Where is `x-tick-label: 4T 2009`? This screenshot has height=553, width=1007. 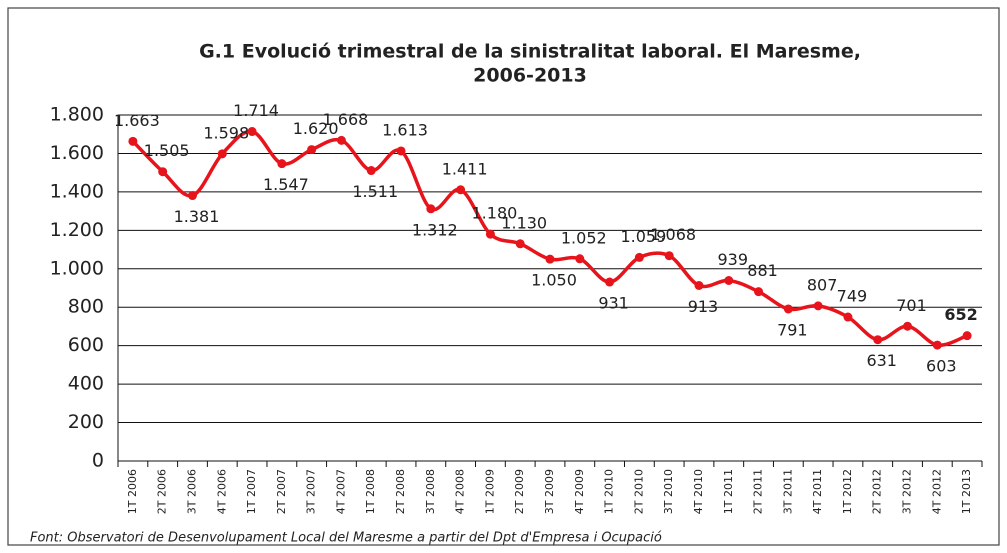
x-tick-label: 4T 2009 is located at coordinates (579, 491).